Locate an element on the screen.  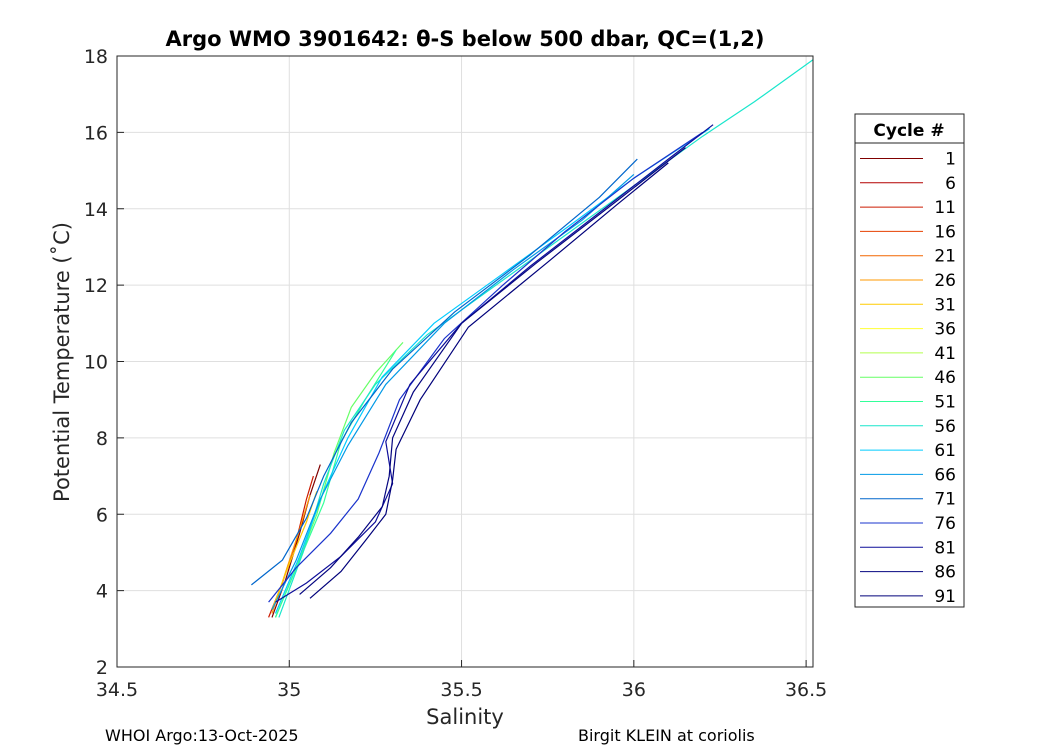
legend-label: 41 is located at coordinates (945, 354).